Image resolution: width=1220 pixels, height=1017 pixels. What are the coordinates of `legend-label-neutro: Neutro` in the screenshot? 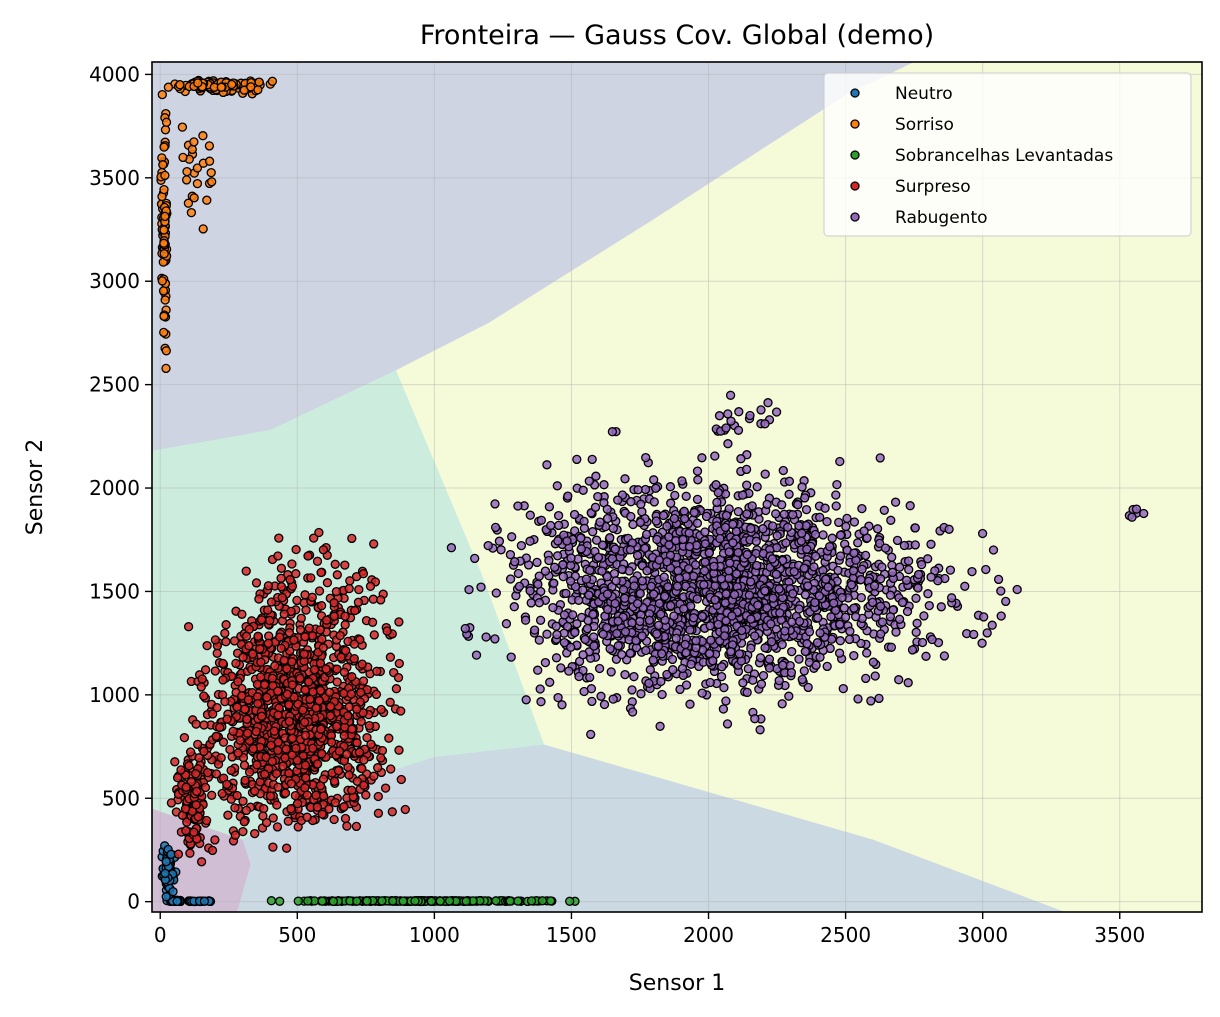 It's located at (924, 94).